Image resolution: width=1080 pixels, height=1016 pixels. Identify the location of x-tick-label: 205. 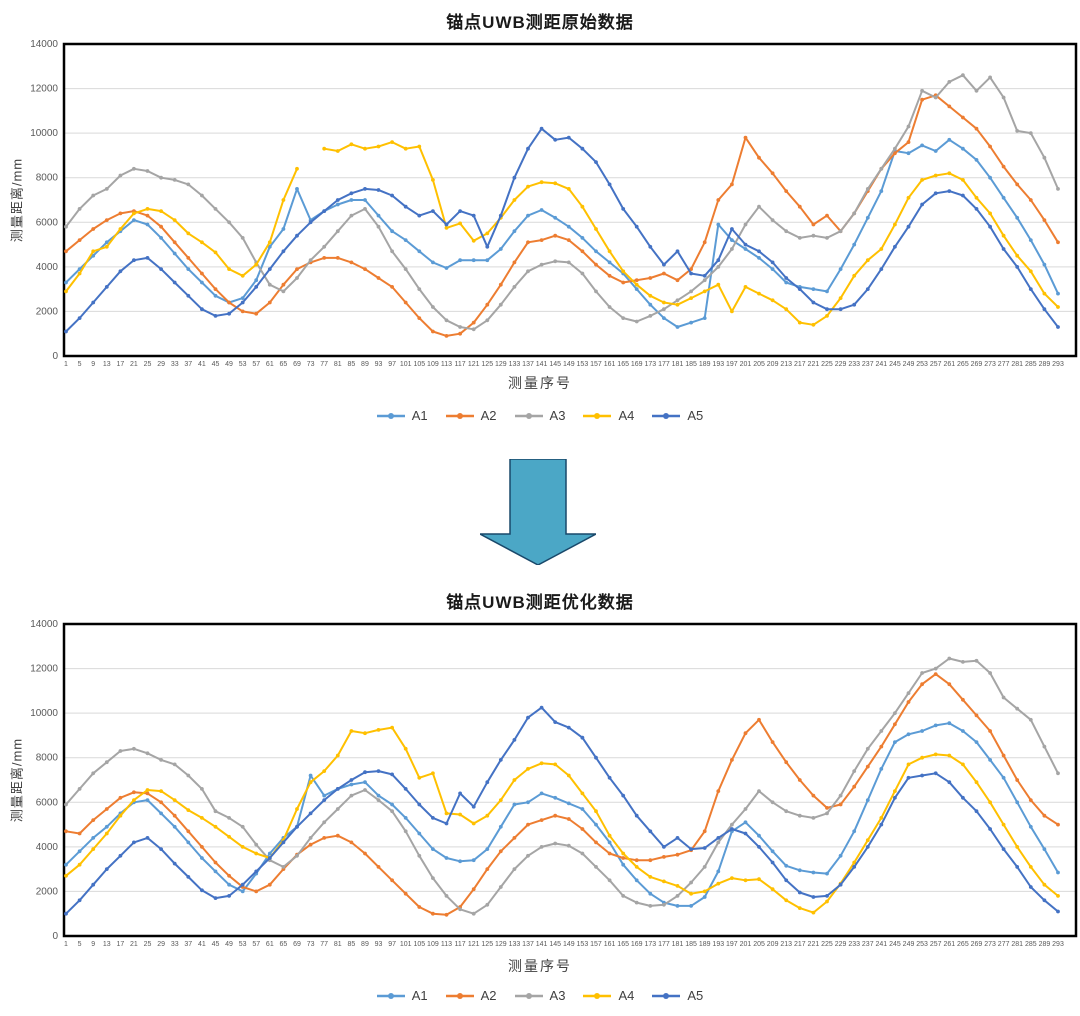
(759, 944).